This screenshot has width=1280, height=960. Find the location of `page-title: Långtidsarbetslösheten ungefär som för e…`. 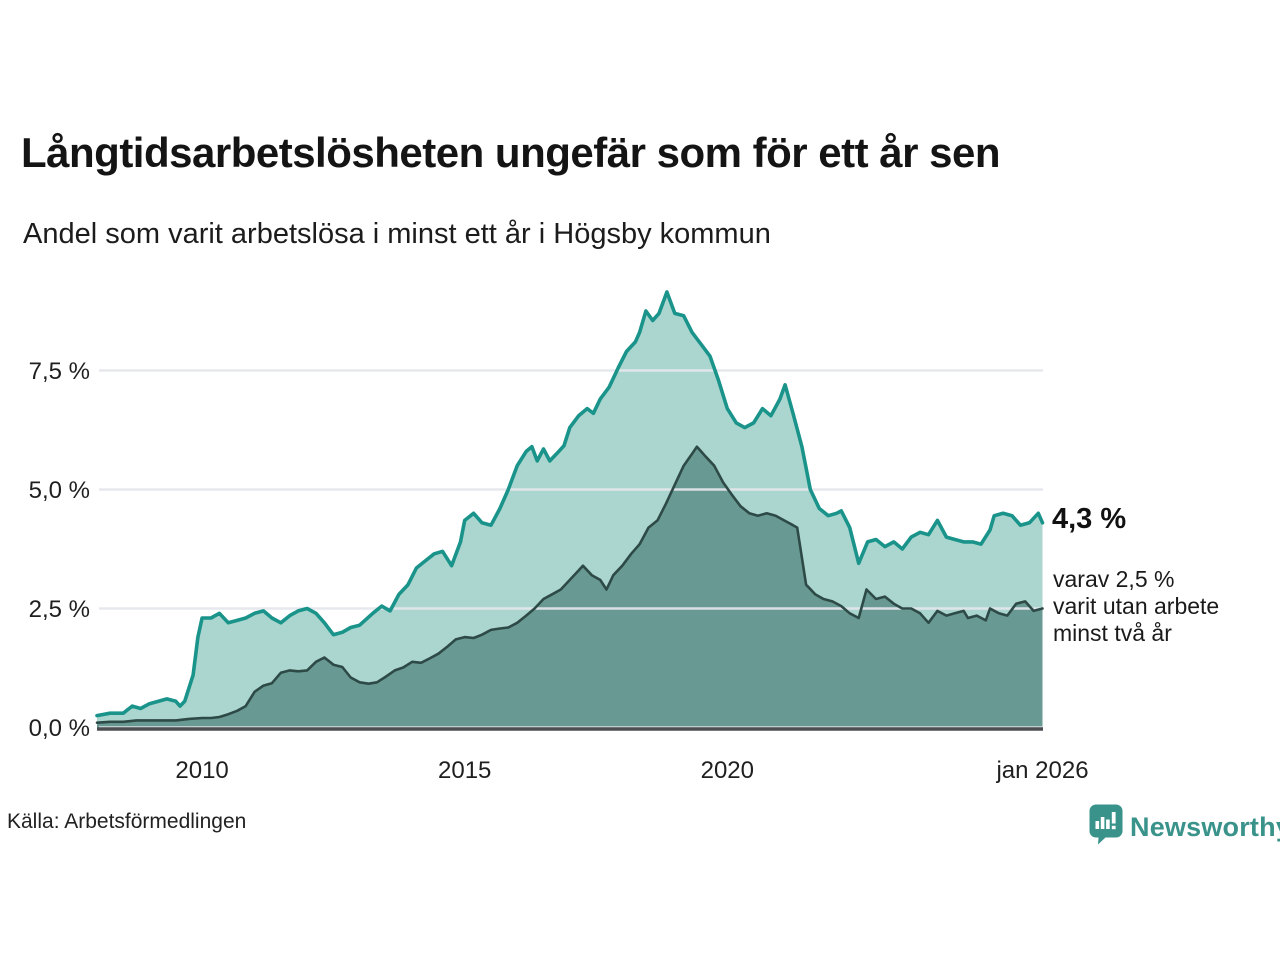

page-title: Långtidsarbetslösheten ungefär som för e… is located at coordinates (511, 152).